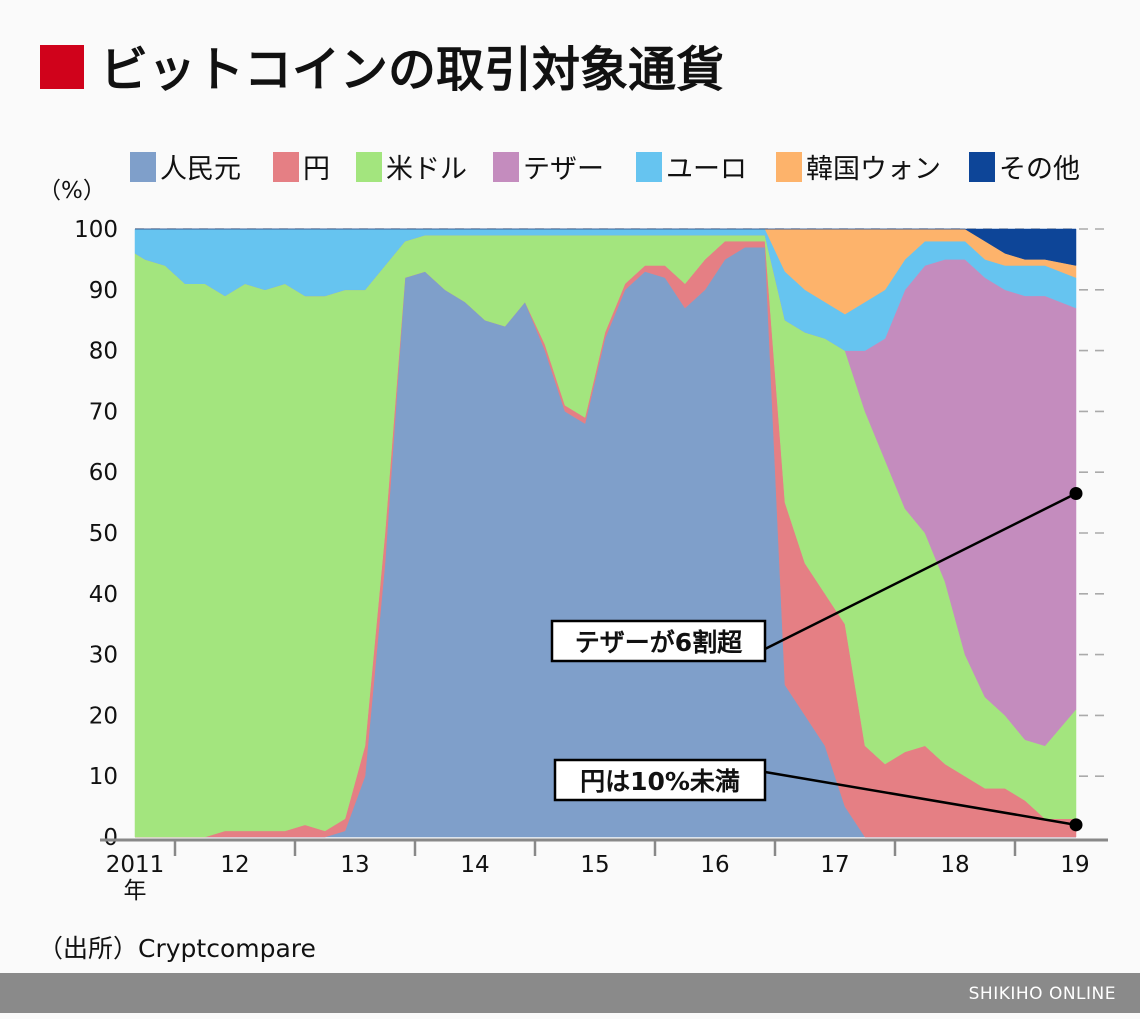 The image size is (1140, 1019). What do you see at coordinates (234, 865) in the screenshot?
I see `x-tick-label: 12` at bounding box center [234, 865].